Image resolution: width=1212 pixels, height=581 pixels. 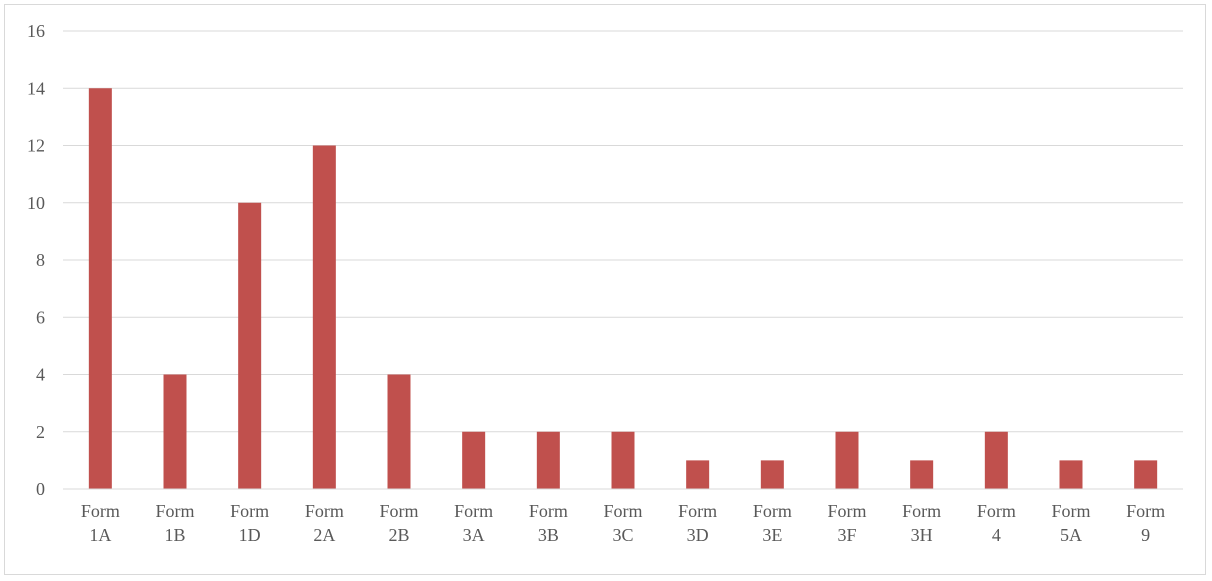 I want to click on y-tick-label: 8, so click(x=40, y=260).